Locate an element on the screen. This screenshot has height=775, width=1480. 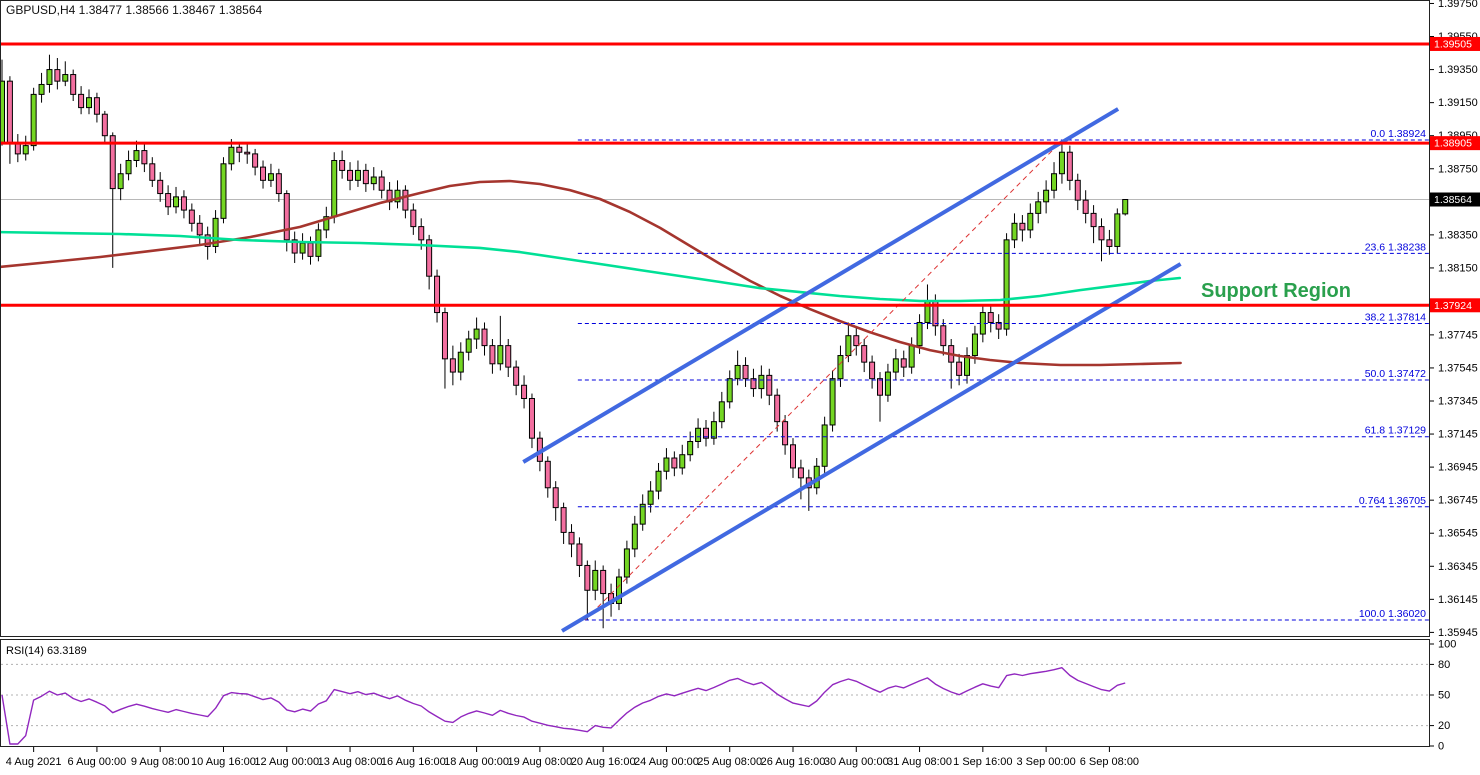
time-axis-label: 16 Aug 16:00 is located at coordinates (413, 762).